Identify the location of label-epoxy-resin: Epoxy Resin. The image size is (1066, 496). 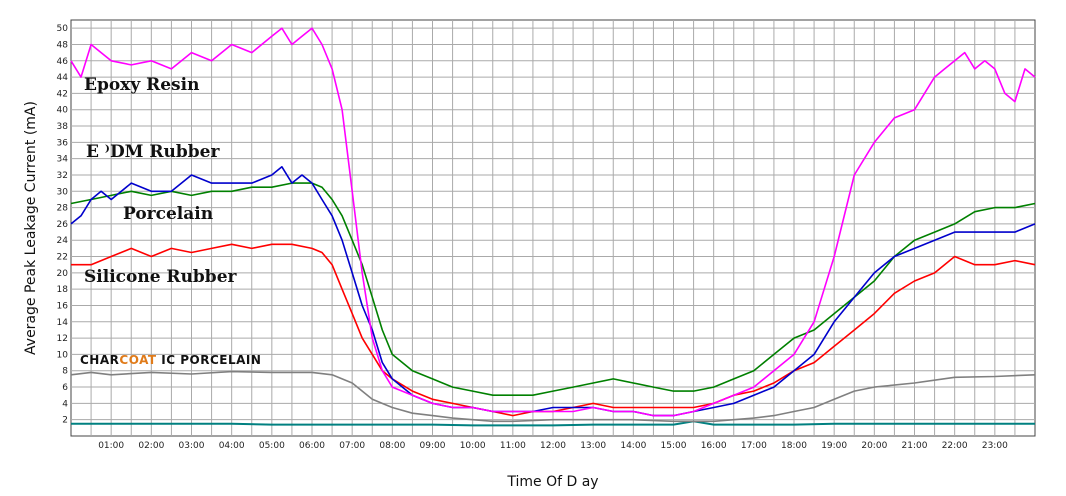
(141, 85).